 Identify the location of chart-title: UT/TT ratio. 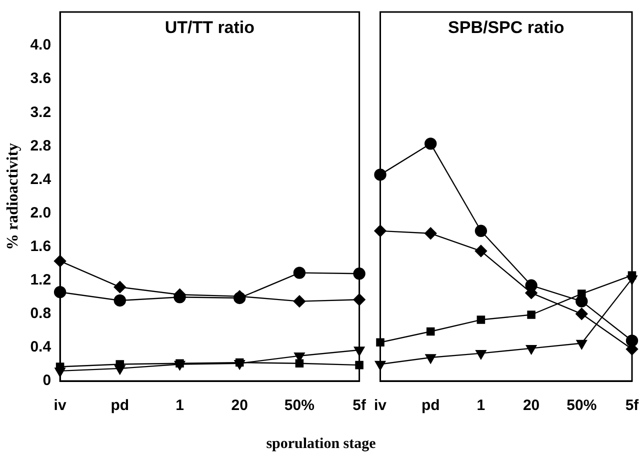
(209, 28).